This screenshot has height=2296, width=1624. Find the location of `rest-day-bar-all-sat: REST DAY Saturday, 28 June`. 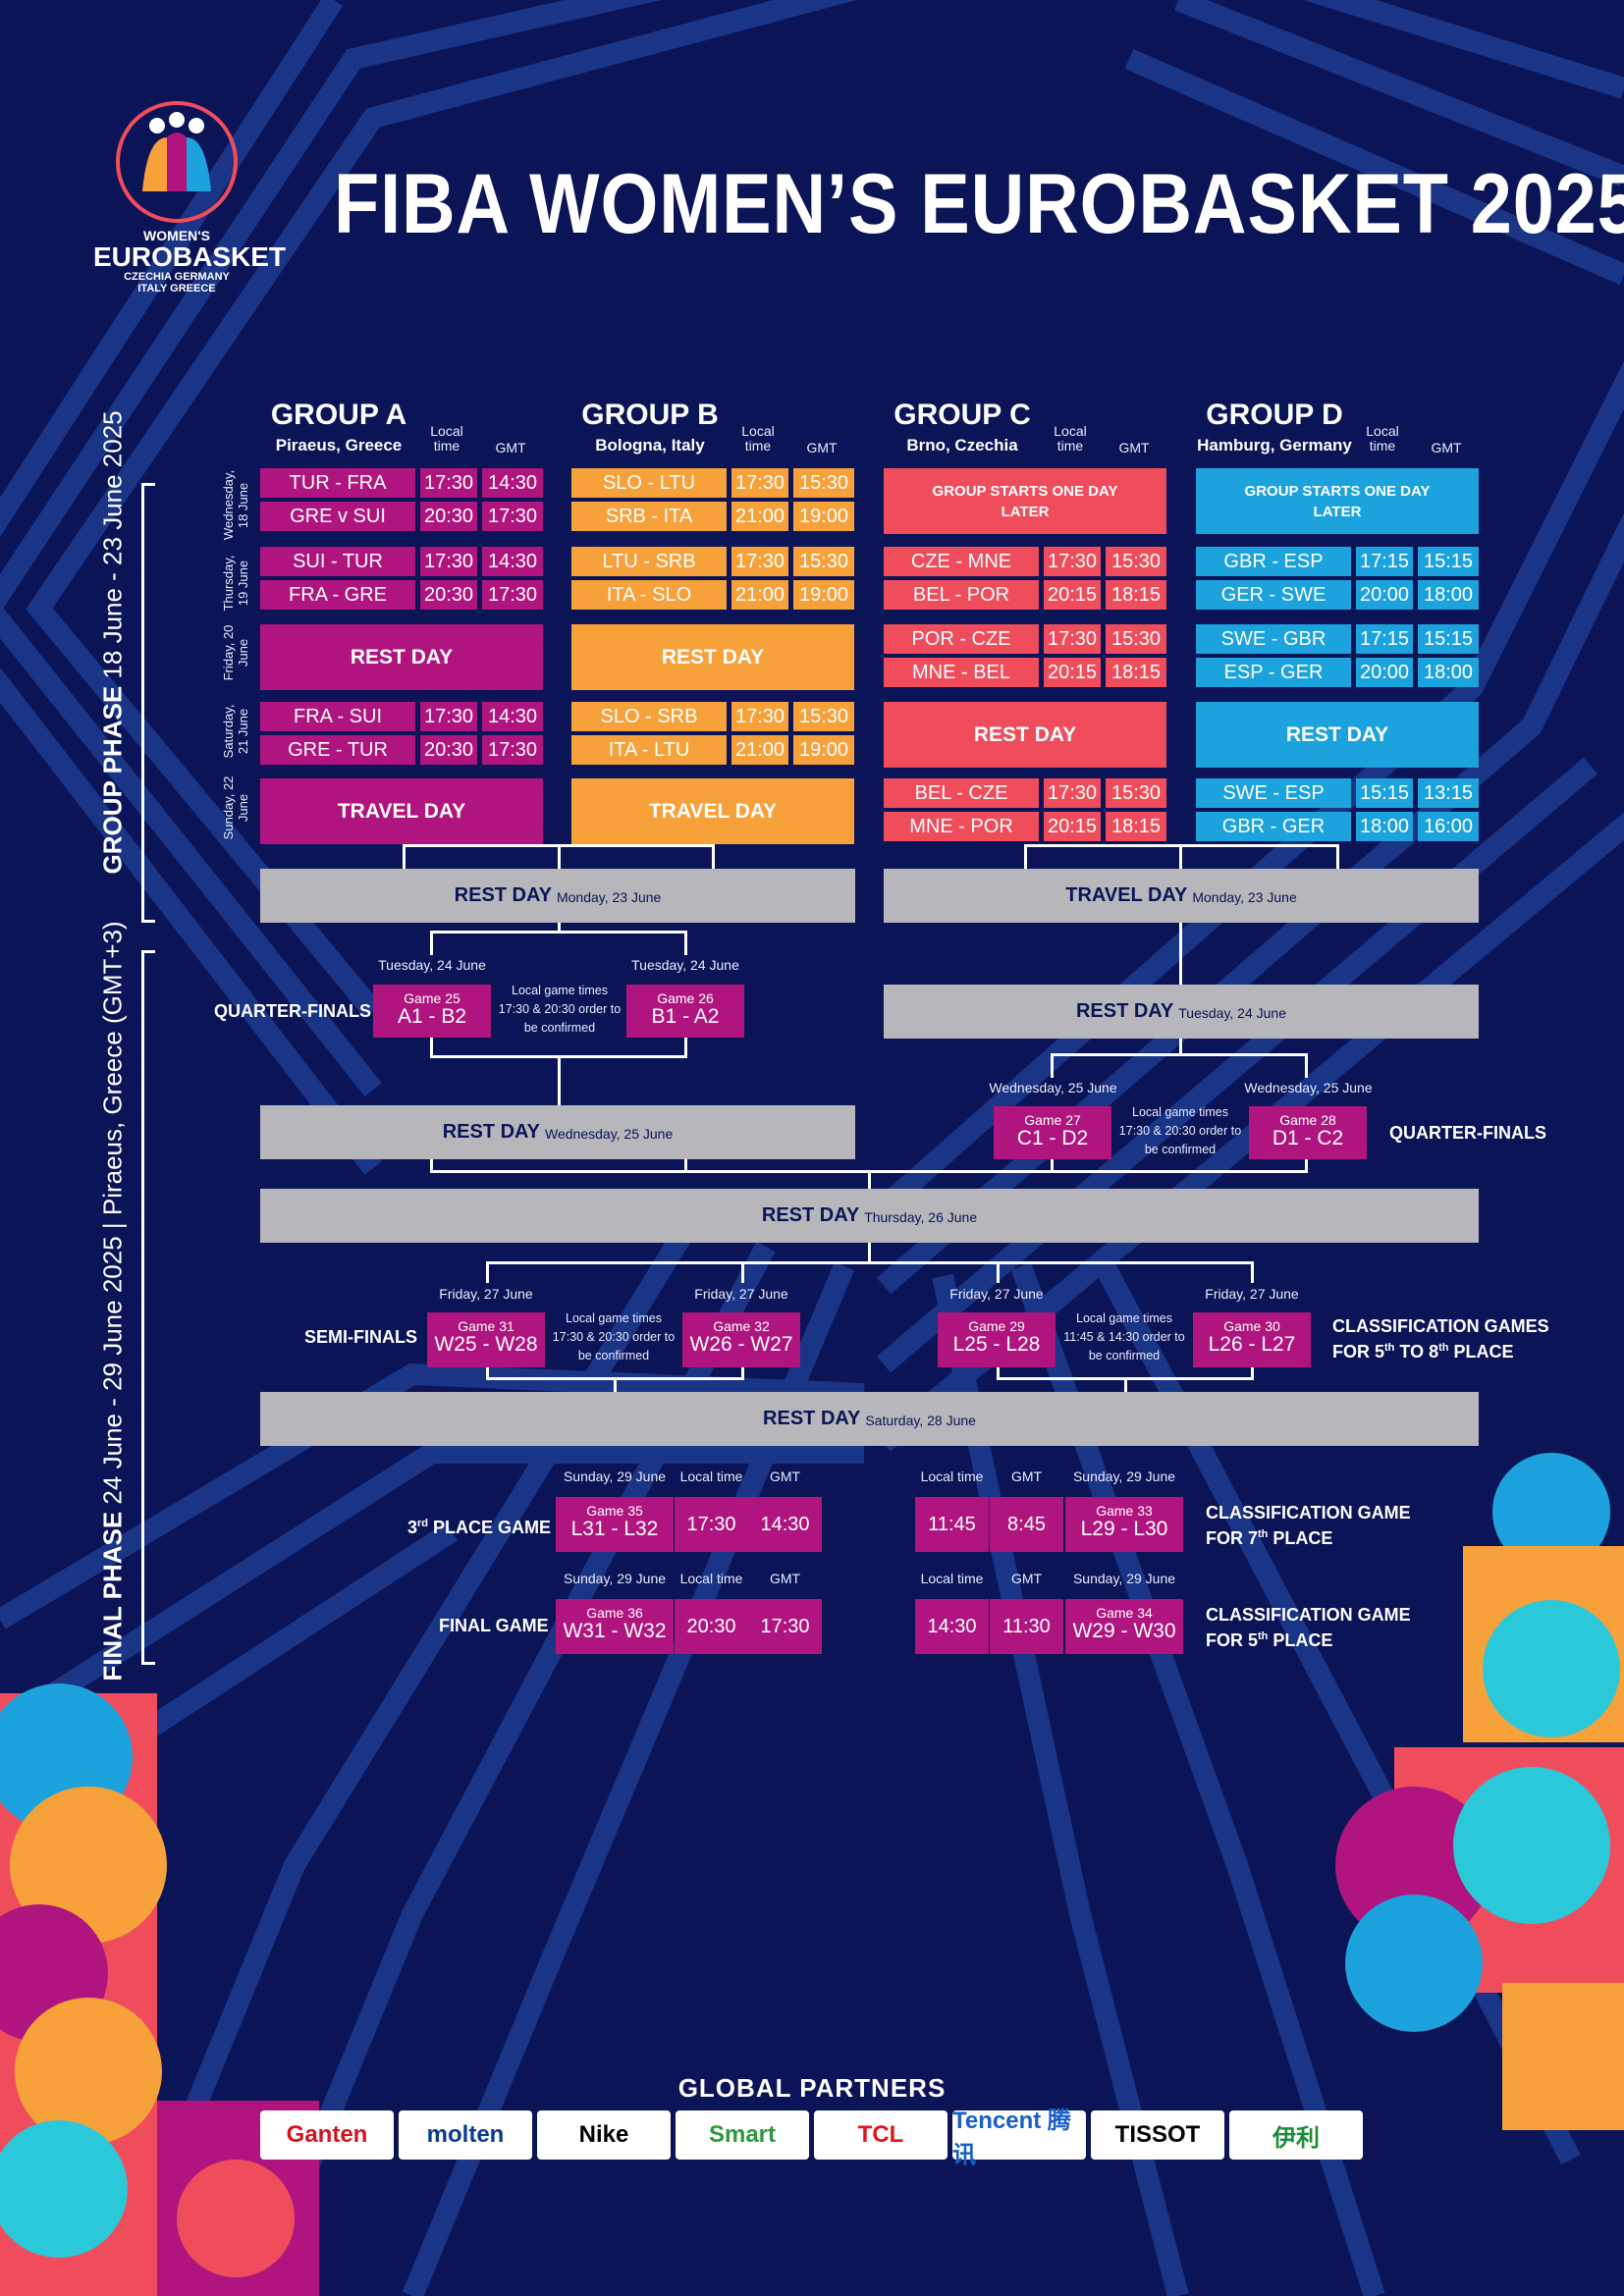

rest-day-bar-all-sat: REST DAY Saturday, 28 June is located at coordinates (869, 1419).